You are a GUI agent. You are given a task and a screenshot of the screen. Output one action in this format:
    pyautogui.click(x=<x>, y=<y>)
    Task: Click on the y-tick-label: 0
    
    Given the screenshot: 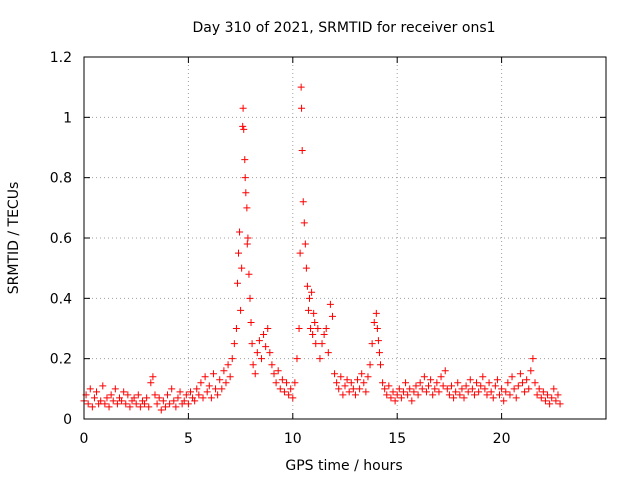 What is the action you would take?
    pyautogui.click(x=67, y=420)
    